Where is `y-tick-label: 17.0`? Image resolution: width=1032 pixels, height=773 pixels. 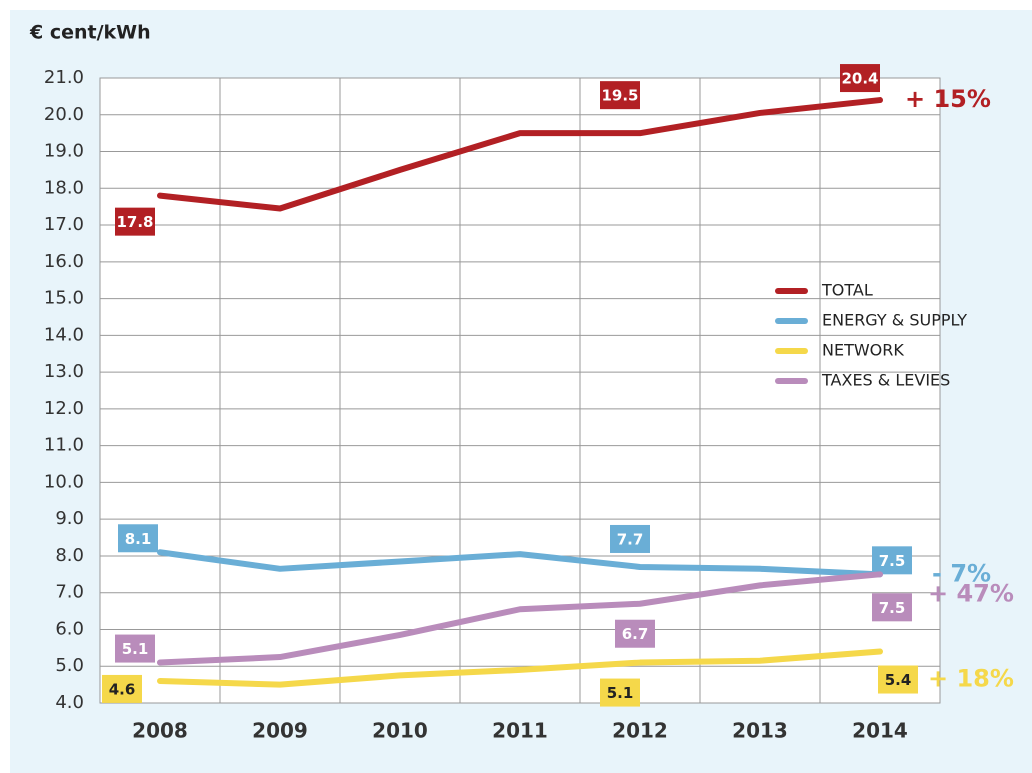
y-tick-label: 17.0 is located at coordinates (64, 224).